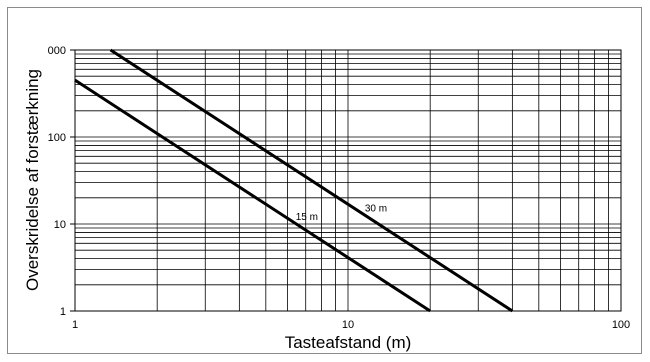 This screenshot has width=650, height=362. What do you see at coordinates (32, 180) in the screenshot?
I see `y-axis-title: Overskridelse af forstærkning` at bounding box center [32, 180].